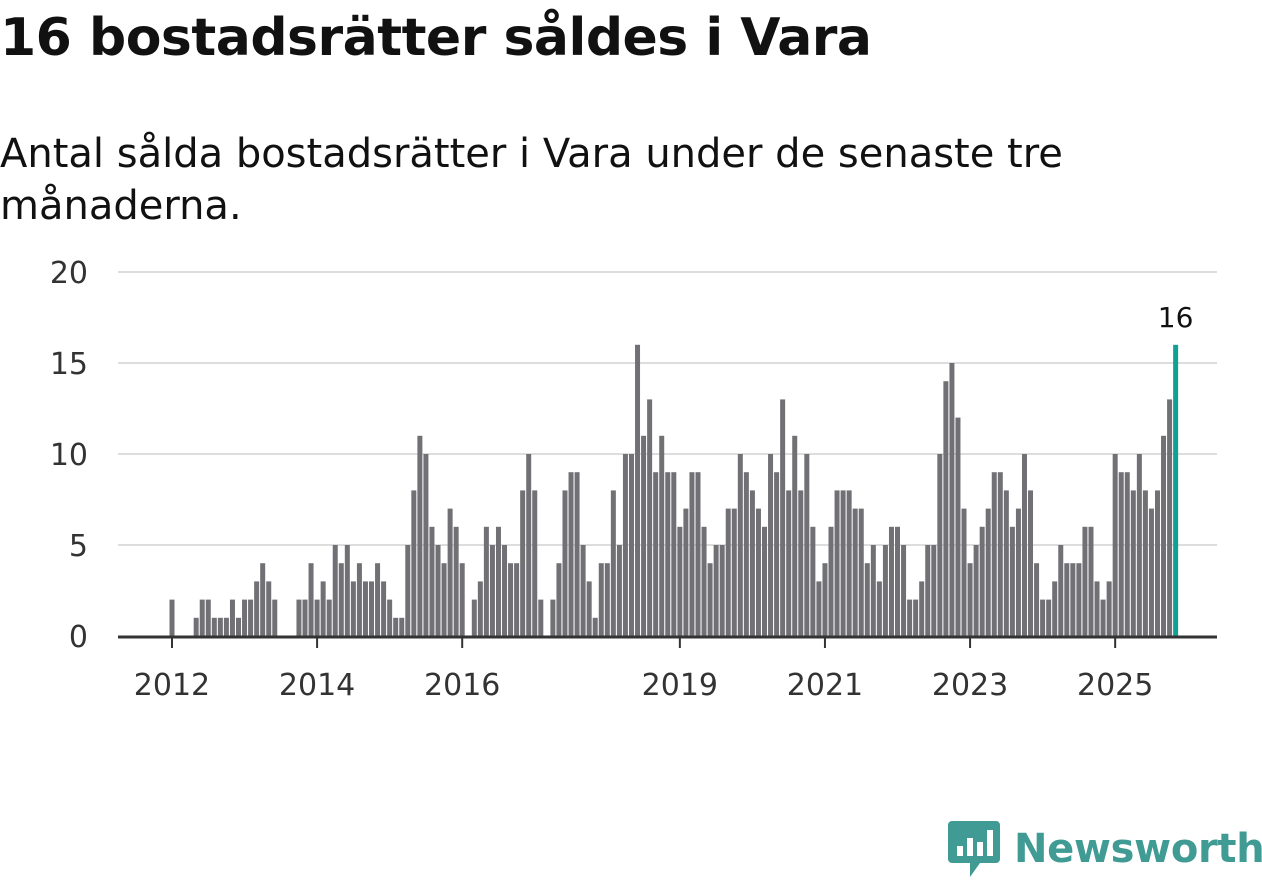 The image size is (1262, 880). What do you see at coordinates (436, 38) in the screenshot?
I see `chart-title: 16 bostadsrätter såldes i Vara` at bounding box center [436, 38].